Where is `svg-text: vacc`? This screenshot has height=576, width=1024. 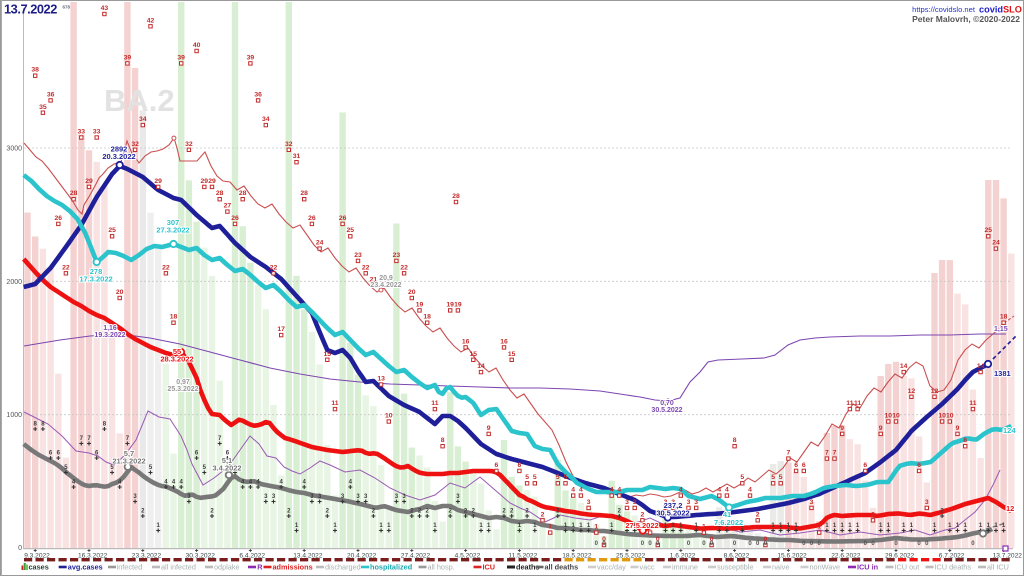
svg-text: vacc is located at coordinates (647, 567).